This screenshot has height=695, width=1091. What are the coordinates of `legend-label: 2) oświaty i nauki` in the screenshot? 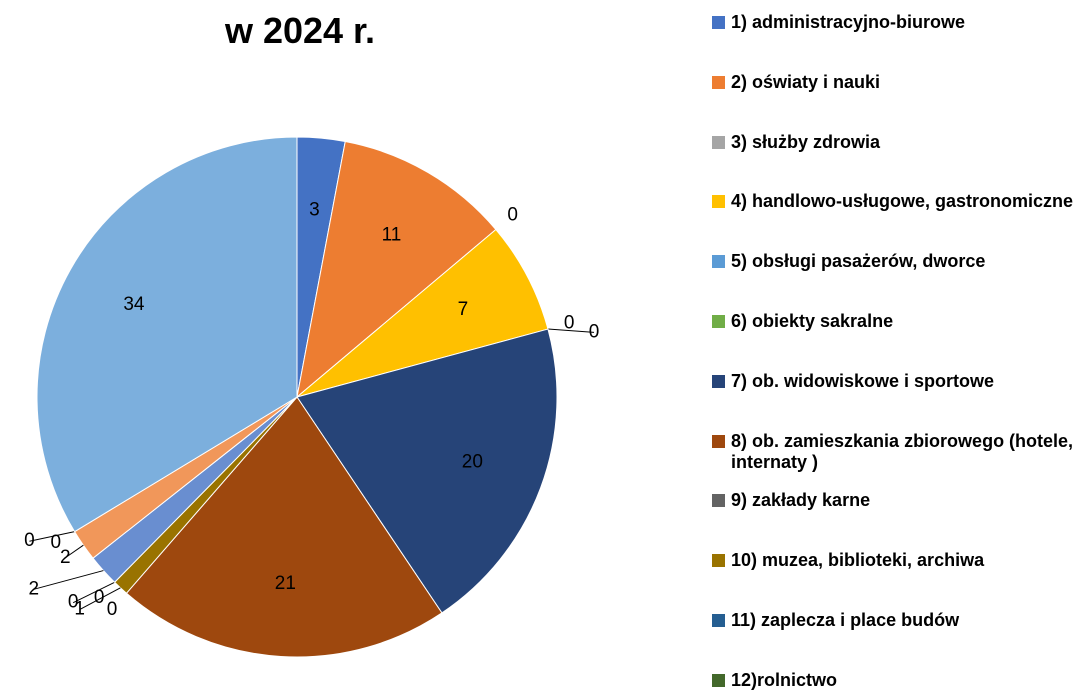 It's located at (806, 81).